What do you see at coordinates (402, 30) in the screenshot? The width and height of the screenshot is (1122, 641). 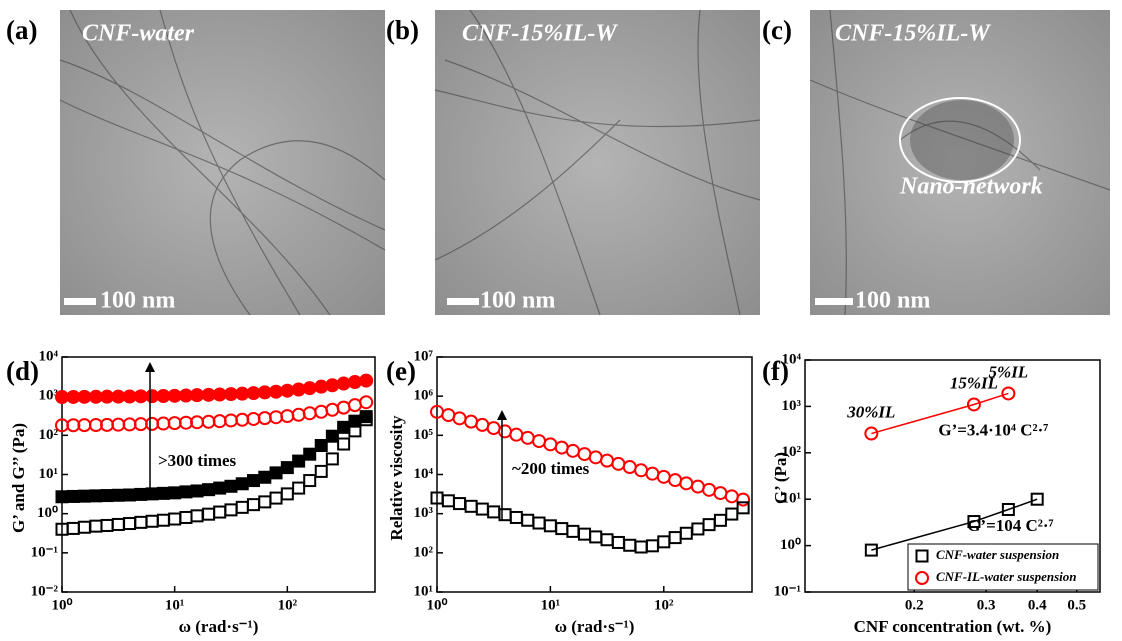 I see `panel-label: (b)` at bounding box center [402, 30].